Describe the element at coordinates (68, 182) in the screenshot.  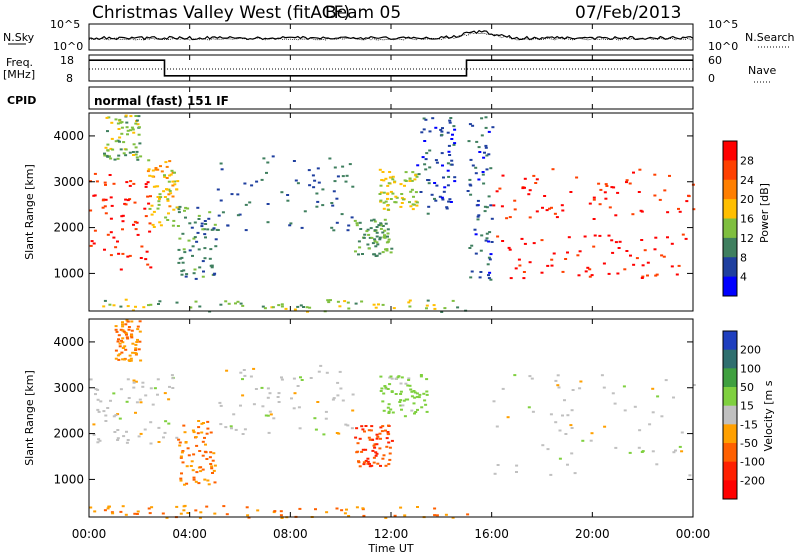
I see `y-tick-label: 3000` at that location.